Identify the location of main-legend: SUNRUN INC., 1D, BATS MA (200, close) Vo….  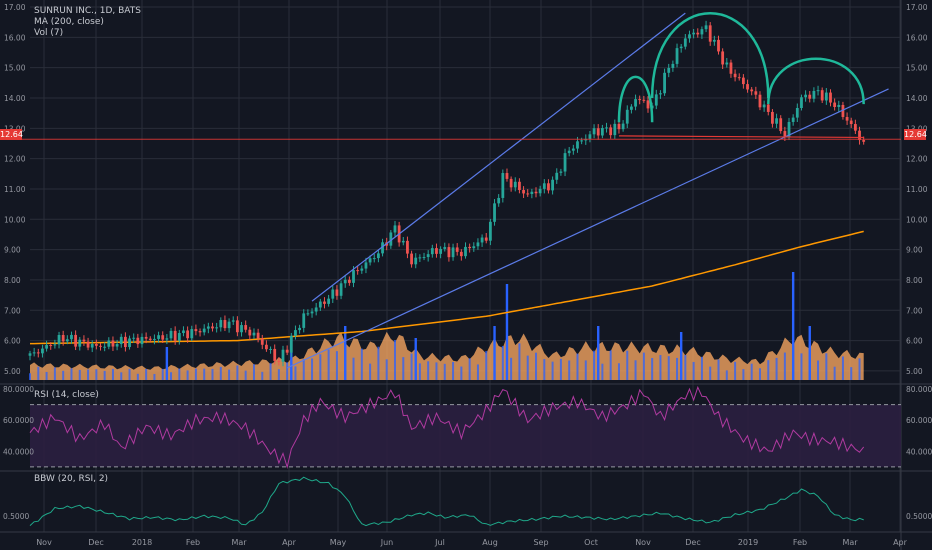
(87, 22).